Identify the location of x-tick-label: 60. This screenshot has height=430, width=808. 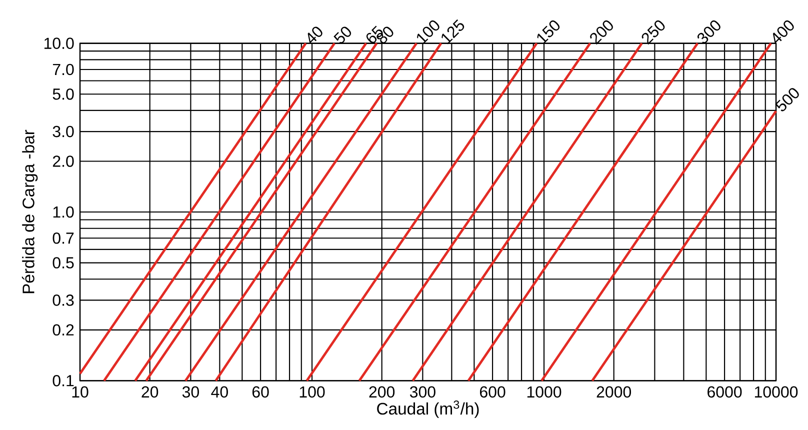
(260, 392).